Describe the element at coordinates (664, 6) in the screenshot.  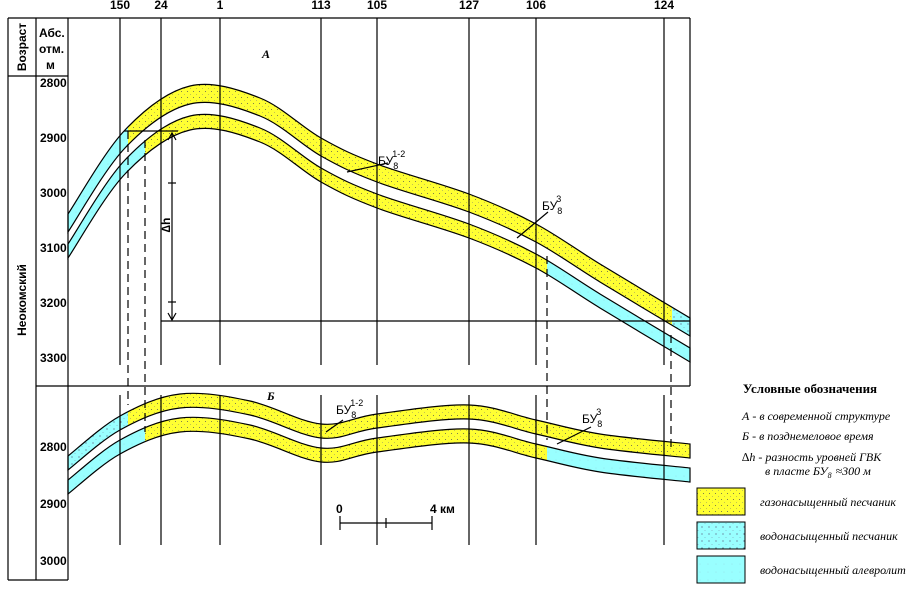
I see `well-label: 124` at that location.